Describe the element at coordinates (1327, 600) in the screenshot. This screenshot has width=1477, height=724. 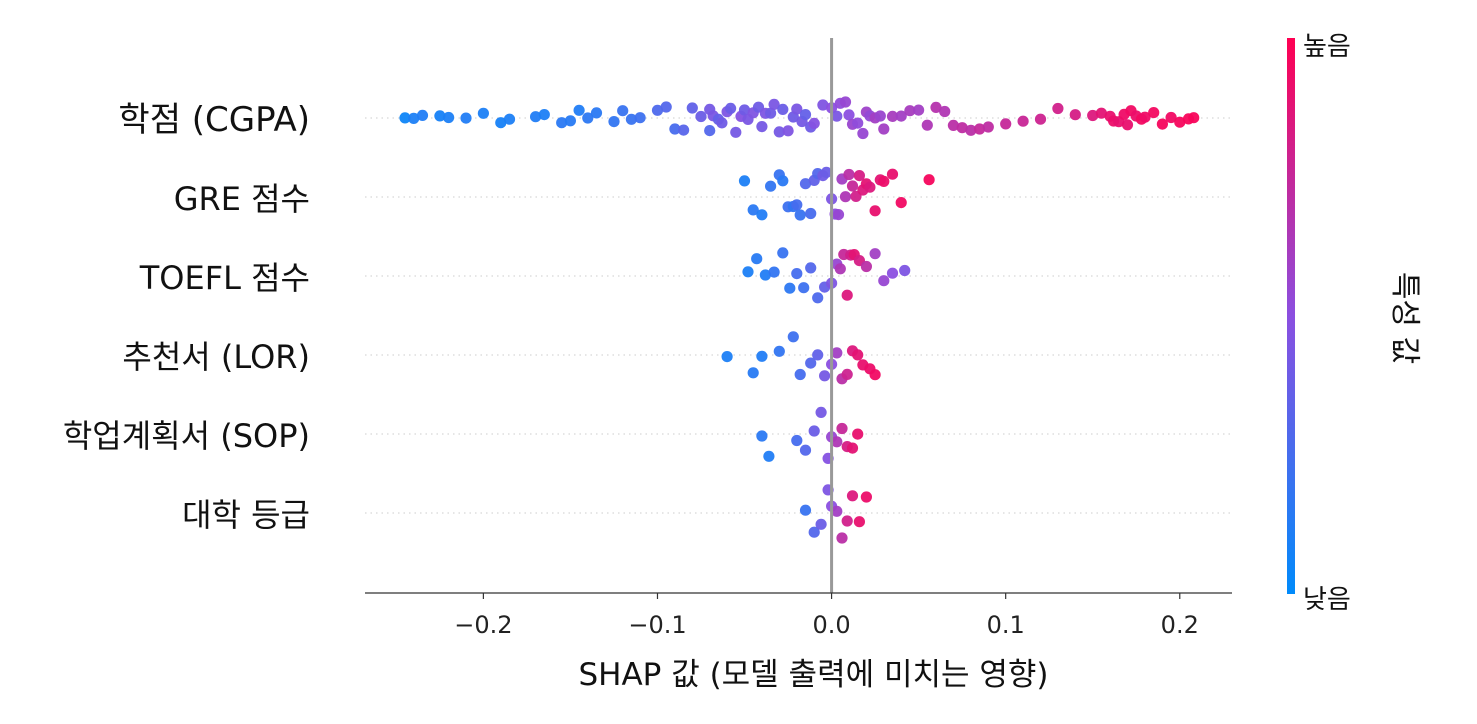
I see `colorbar-low-label: 낮음` at that location.